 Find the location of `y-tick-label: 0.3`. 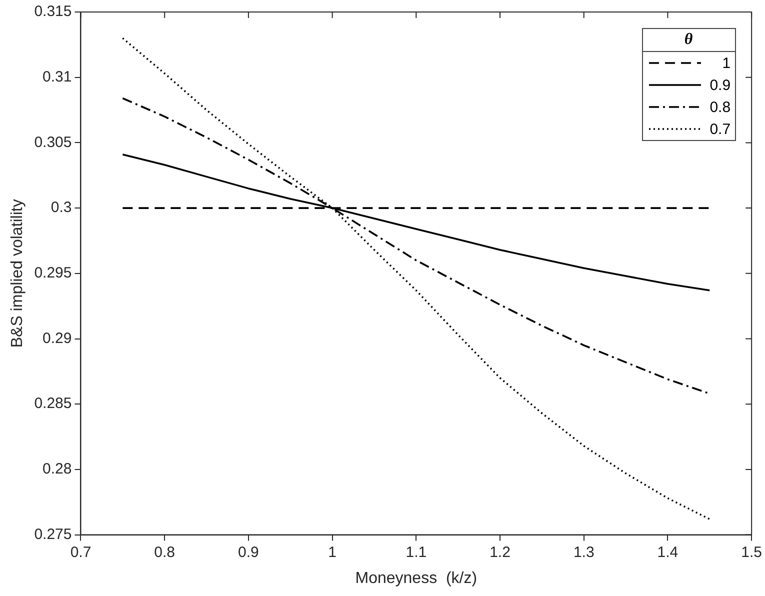

y-tick-label: 0.3 is located at coordinates (61, 207).